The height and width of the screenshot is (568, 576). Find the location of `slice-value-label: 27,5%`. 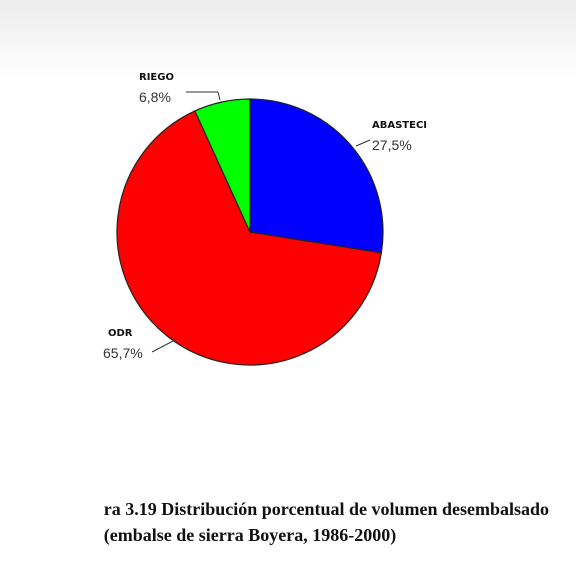

slice-value-label: 27,5% is located at coordinates (392, 145).